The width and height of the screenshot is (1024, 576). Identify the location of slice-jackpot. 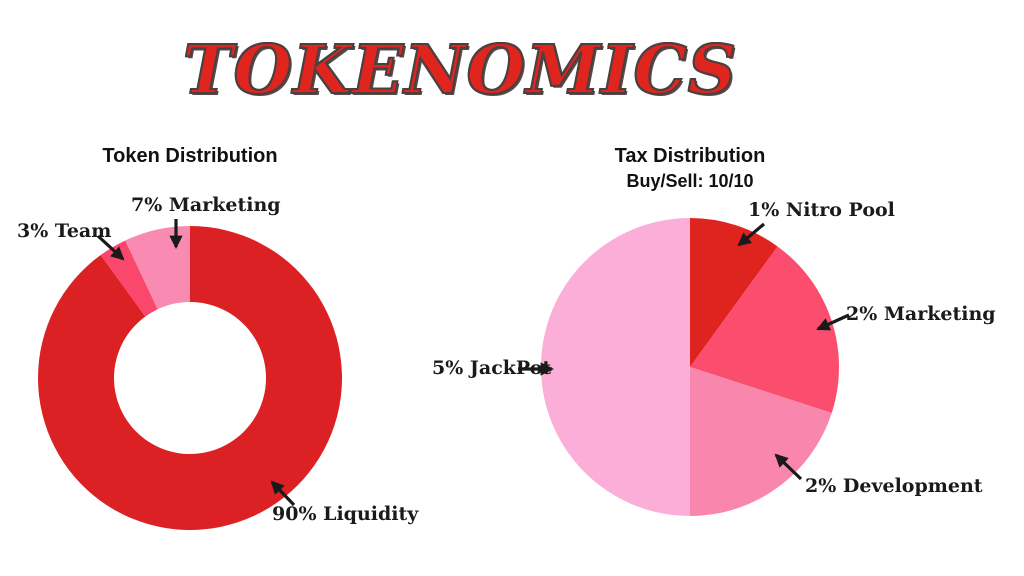
(615, 367).